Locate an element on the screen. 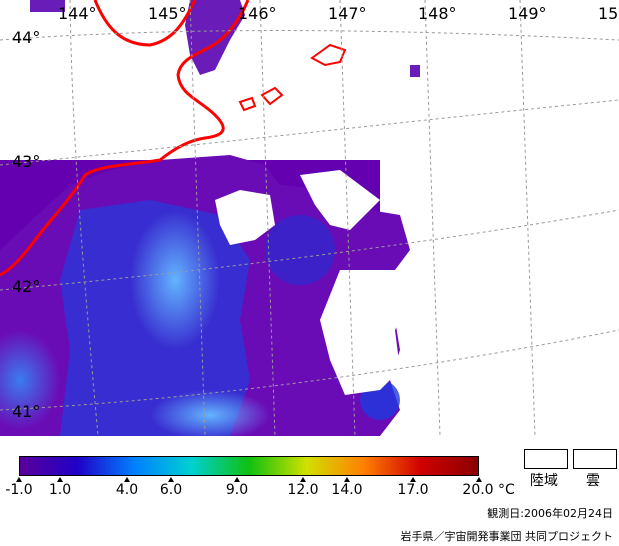 Image resolution: width=619 pixels, height=546 pixels. latitude-label: 42° is located at coordinates (26, 286).